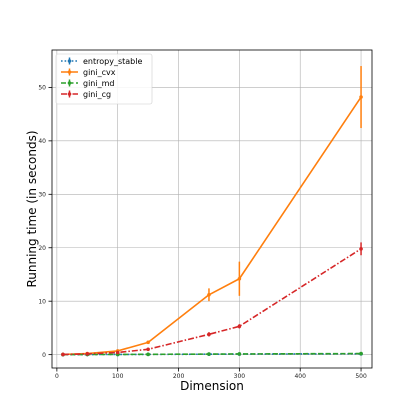 This screenshot has width=415, height=415. I want to click on legend-label-gini_cvx: gini_cvx, so click(99, 72).